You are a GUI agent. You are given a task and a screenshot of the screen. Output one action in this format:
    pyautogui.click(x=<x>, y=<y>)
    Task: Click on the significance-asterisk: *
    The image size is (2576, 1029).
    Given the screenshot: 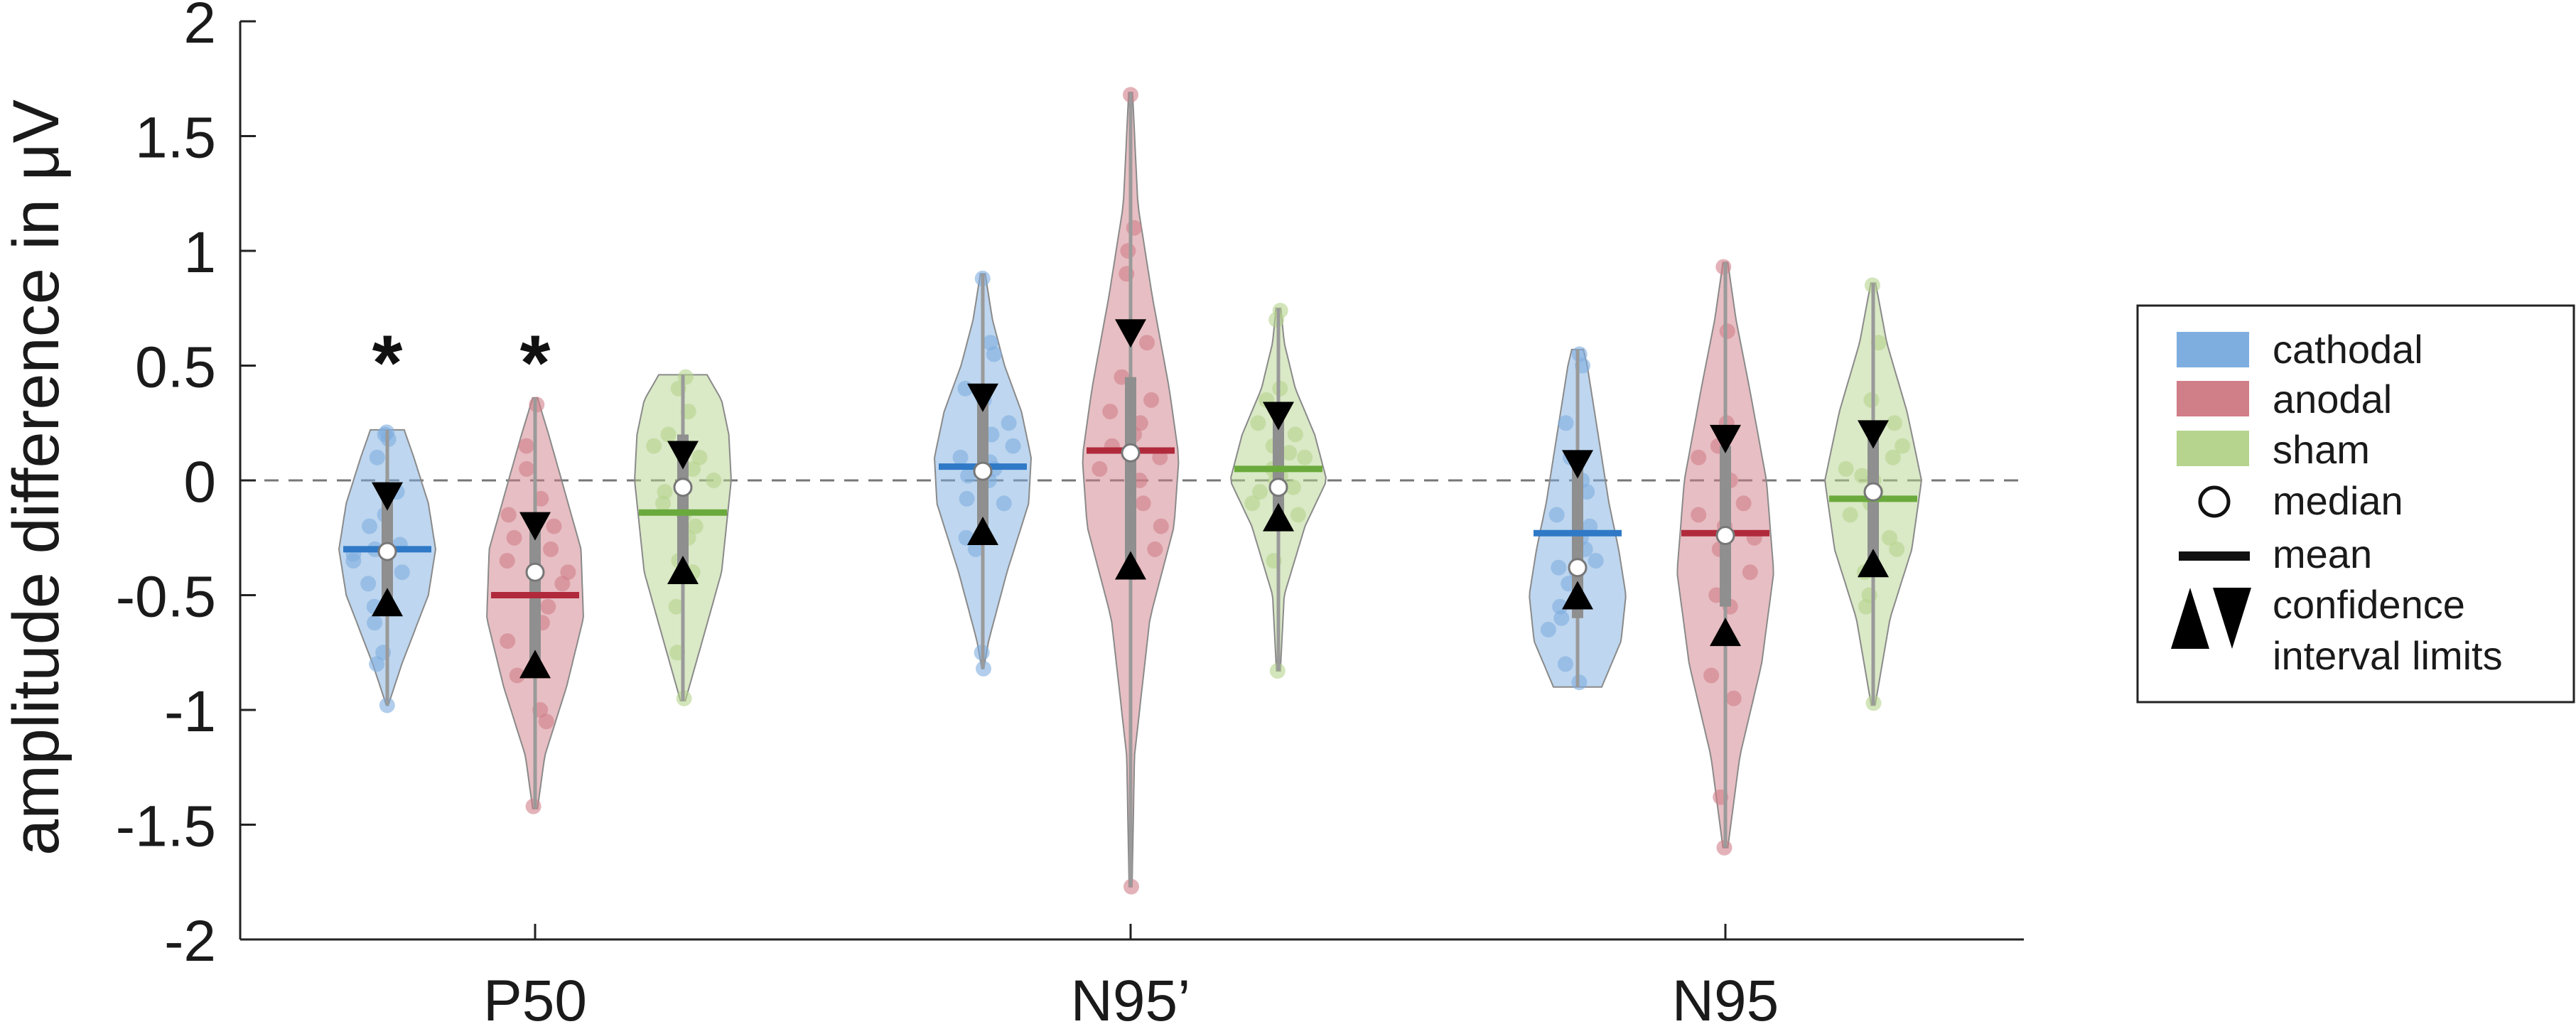 What is the action you would take?
    pyautogui.click(x=535, y=362)
    